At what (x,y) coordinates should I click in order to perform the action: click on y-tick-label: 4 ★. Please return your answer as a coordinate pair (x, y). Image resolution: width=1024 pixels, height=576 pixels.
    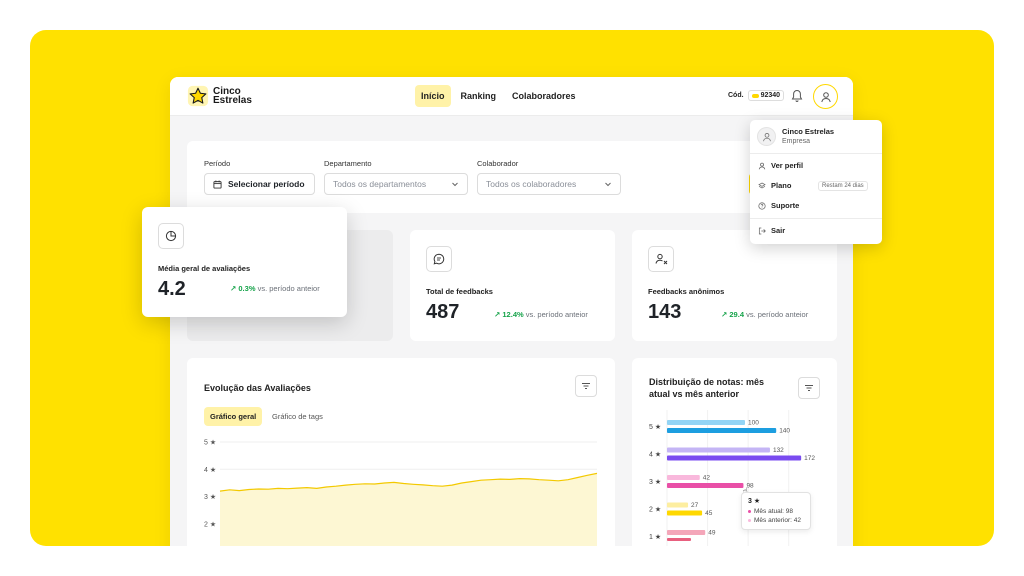
    Looking at the image, I should click on (210, 470).